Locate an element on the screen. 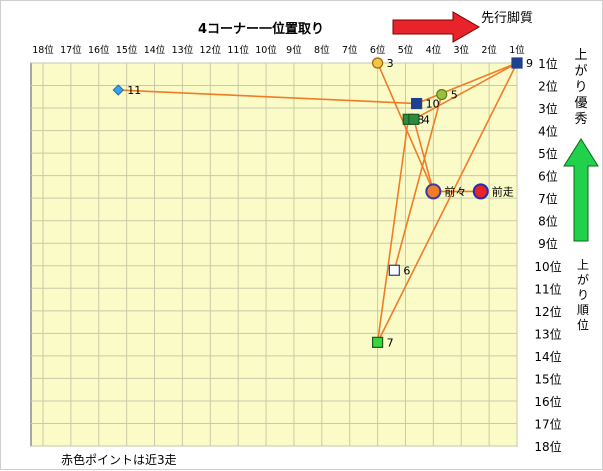 This screenshot has width=603, height=471. y-tick-label: 2位 is located at coordinates (548, 86).